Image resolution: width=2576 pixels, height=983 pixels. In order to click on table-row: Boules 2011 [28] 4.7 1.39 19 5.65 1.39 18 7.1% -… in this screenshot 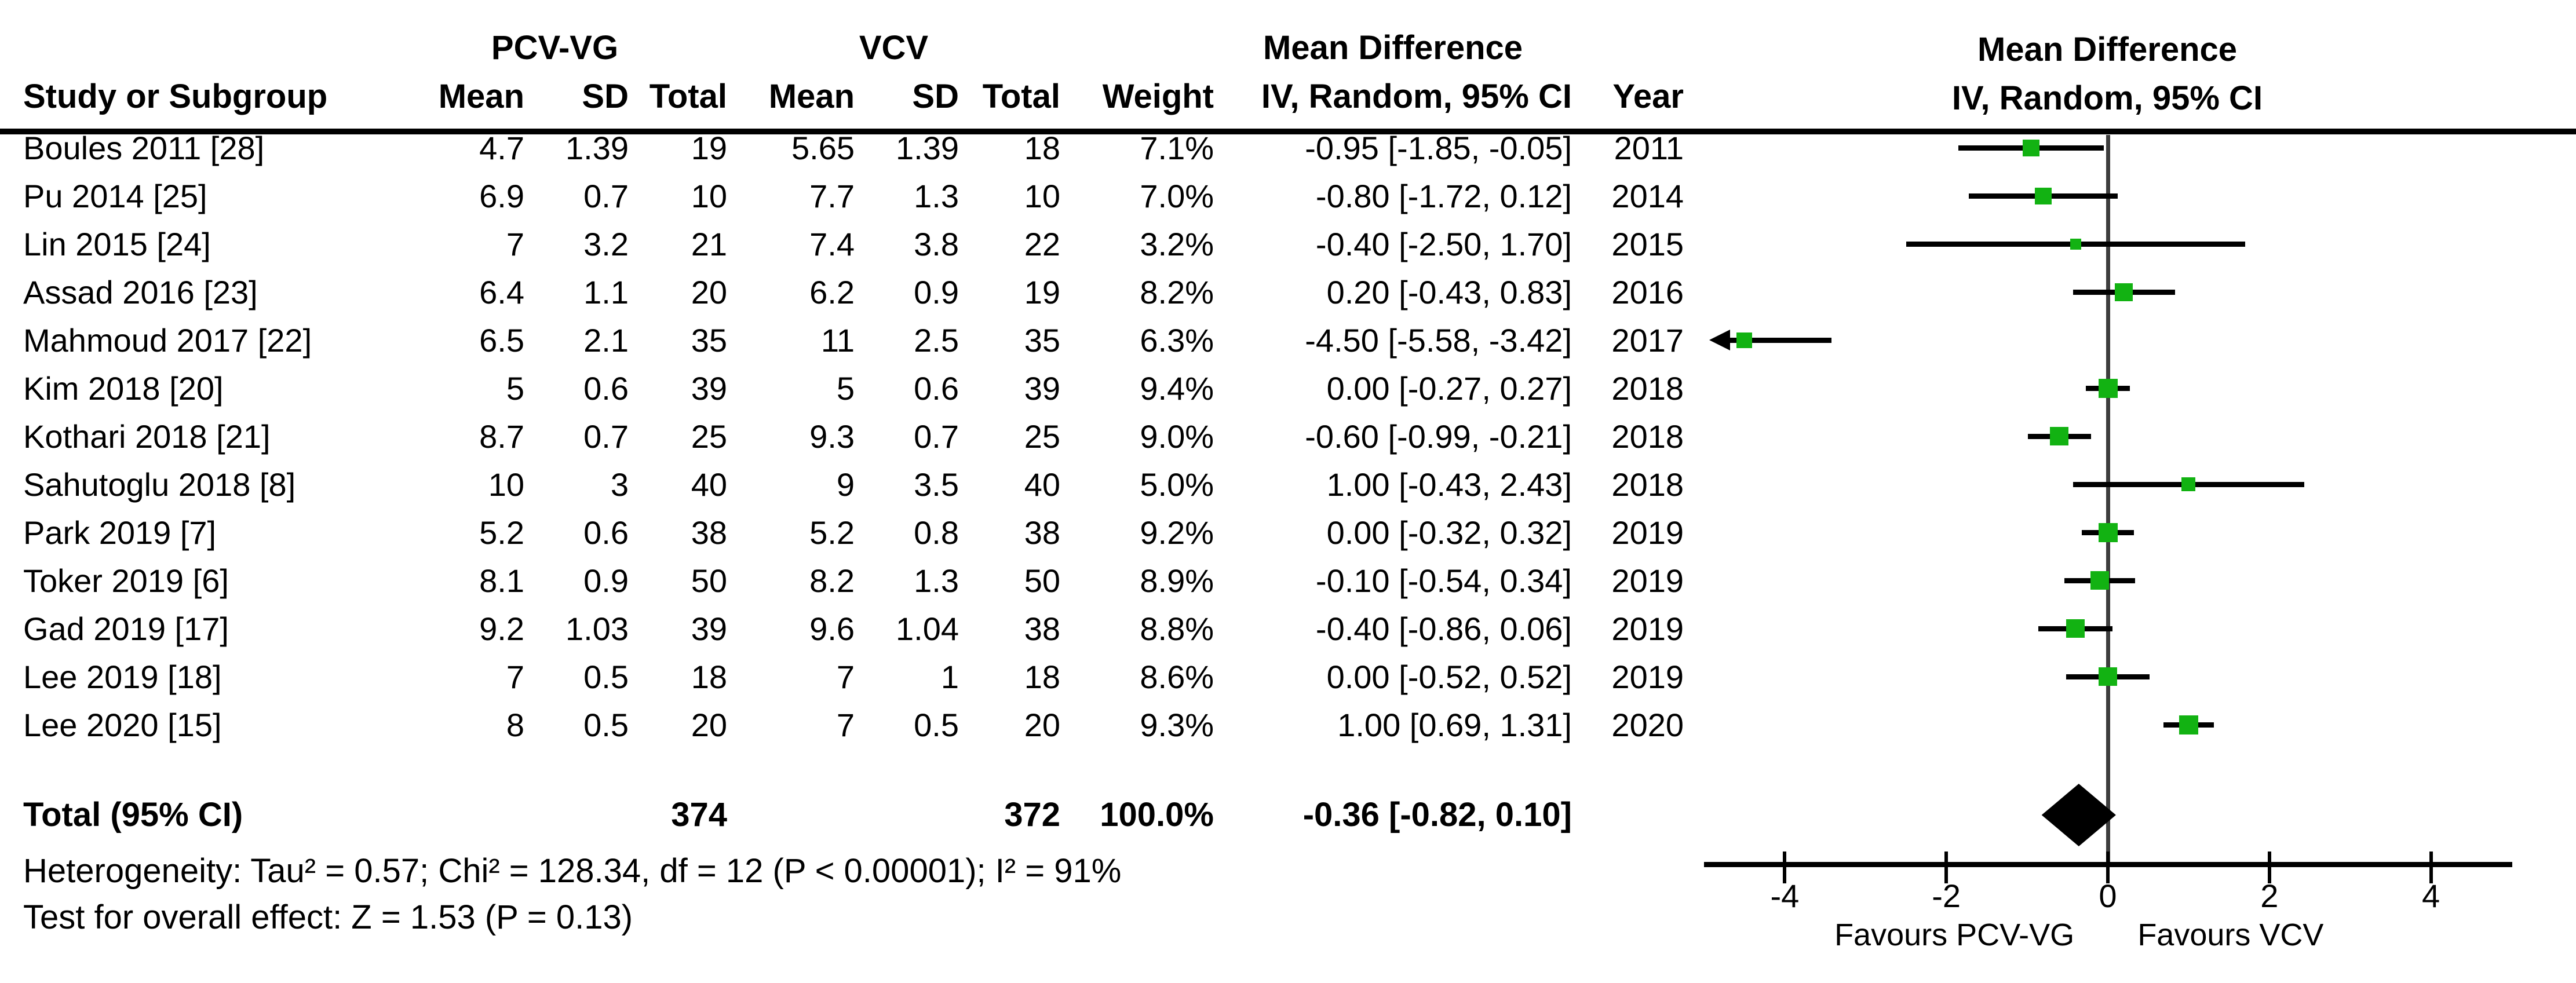, I will do `click(842, 148)`.